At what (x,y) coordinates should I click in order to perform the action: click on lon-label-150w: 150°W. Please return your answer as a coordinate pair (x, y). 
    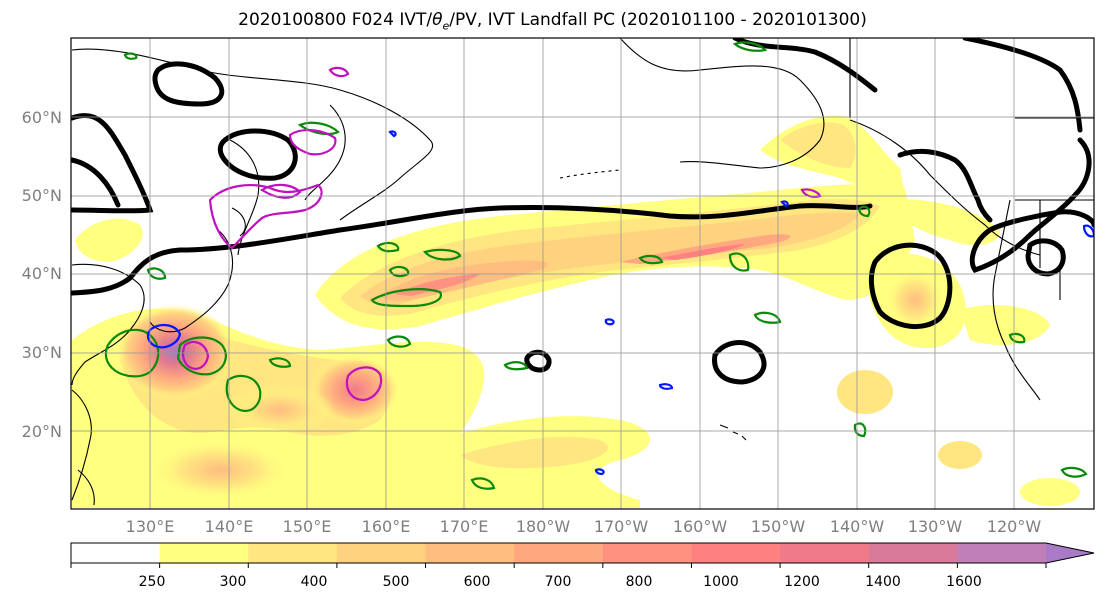
    Looking at the image, I should click on (778, 526).